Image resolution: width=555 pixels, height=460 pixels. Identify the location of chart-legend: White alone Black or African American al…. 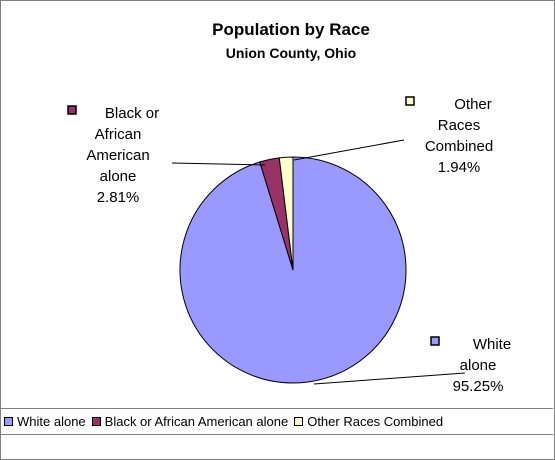
(276, 421).